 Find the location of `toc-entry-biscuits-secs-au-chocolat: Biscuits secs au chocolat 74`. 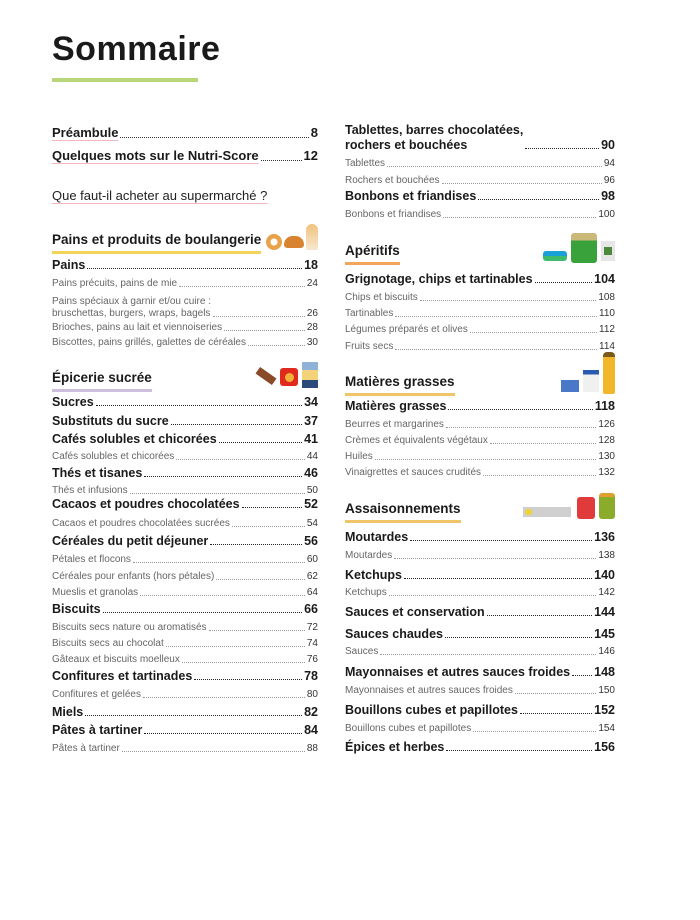

toc-entry-biscuits-secs-au-chocolat: Biscuits secs au chocolat 74 is located at coordinates (185, 644).